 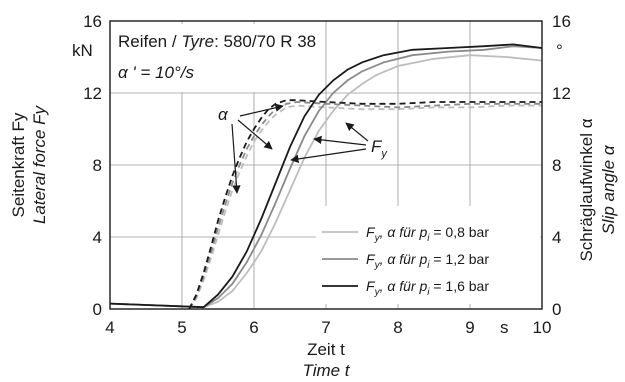 I want to click on y-axis-title: Seitenkraft Fy, so click(x=18, y=164).